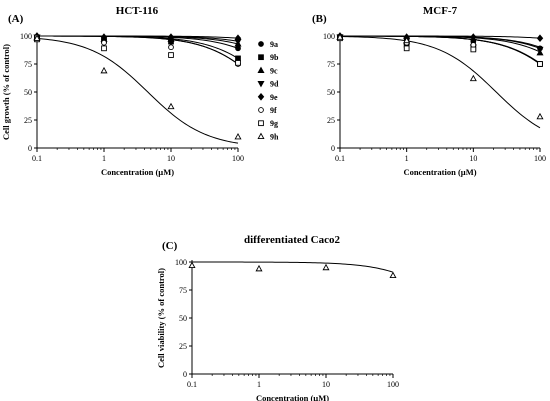 This screenshot has width=550, height=401. What do you see at coordinates (273, 110) in the screenshot?
I see `legend-label: 9f` at bounding box center [273, 110].